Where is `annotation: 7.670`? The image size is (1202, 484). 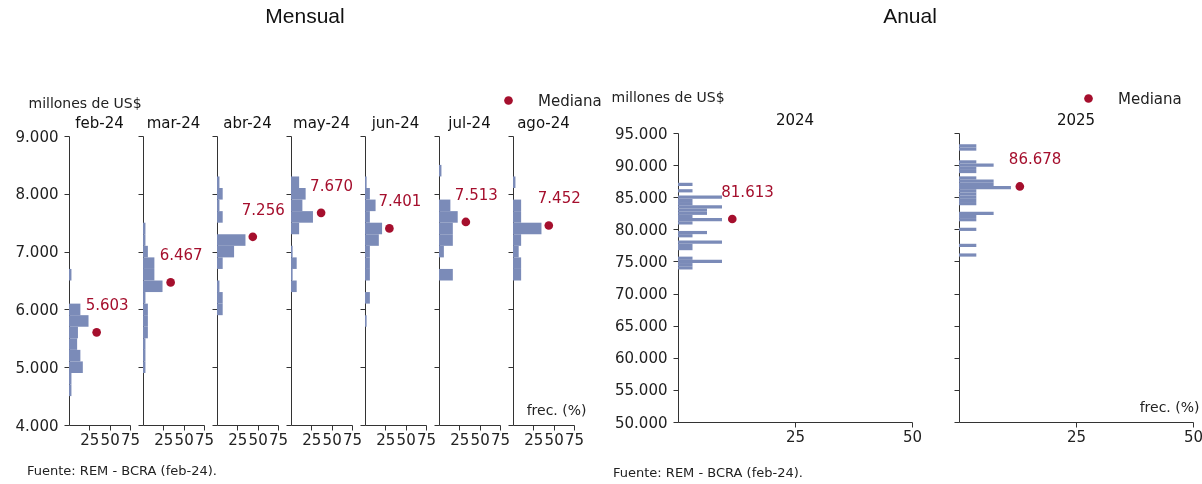
annotation: 7.670 is located at coordinates (332, 185).